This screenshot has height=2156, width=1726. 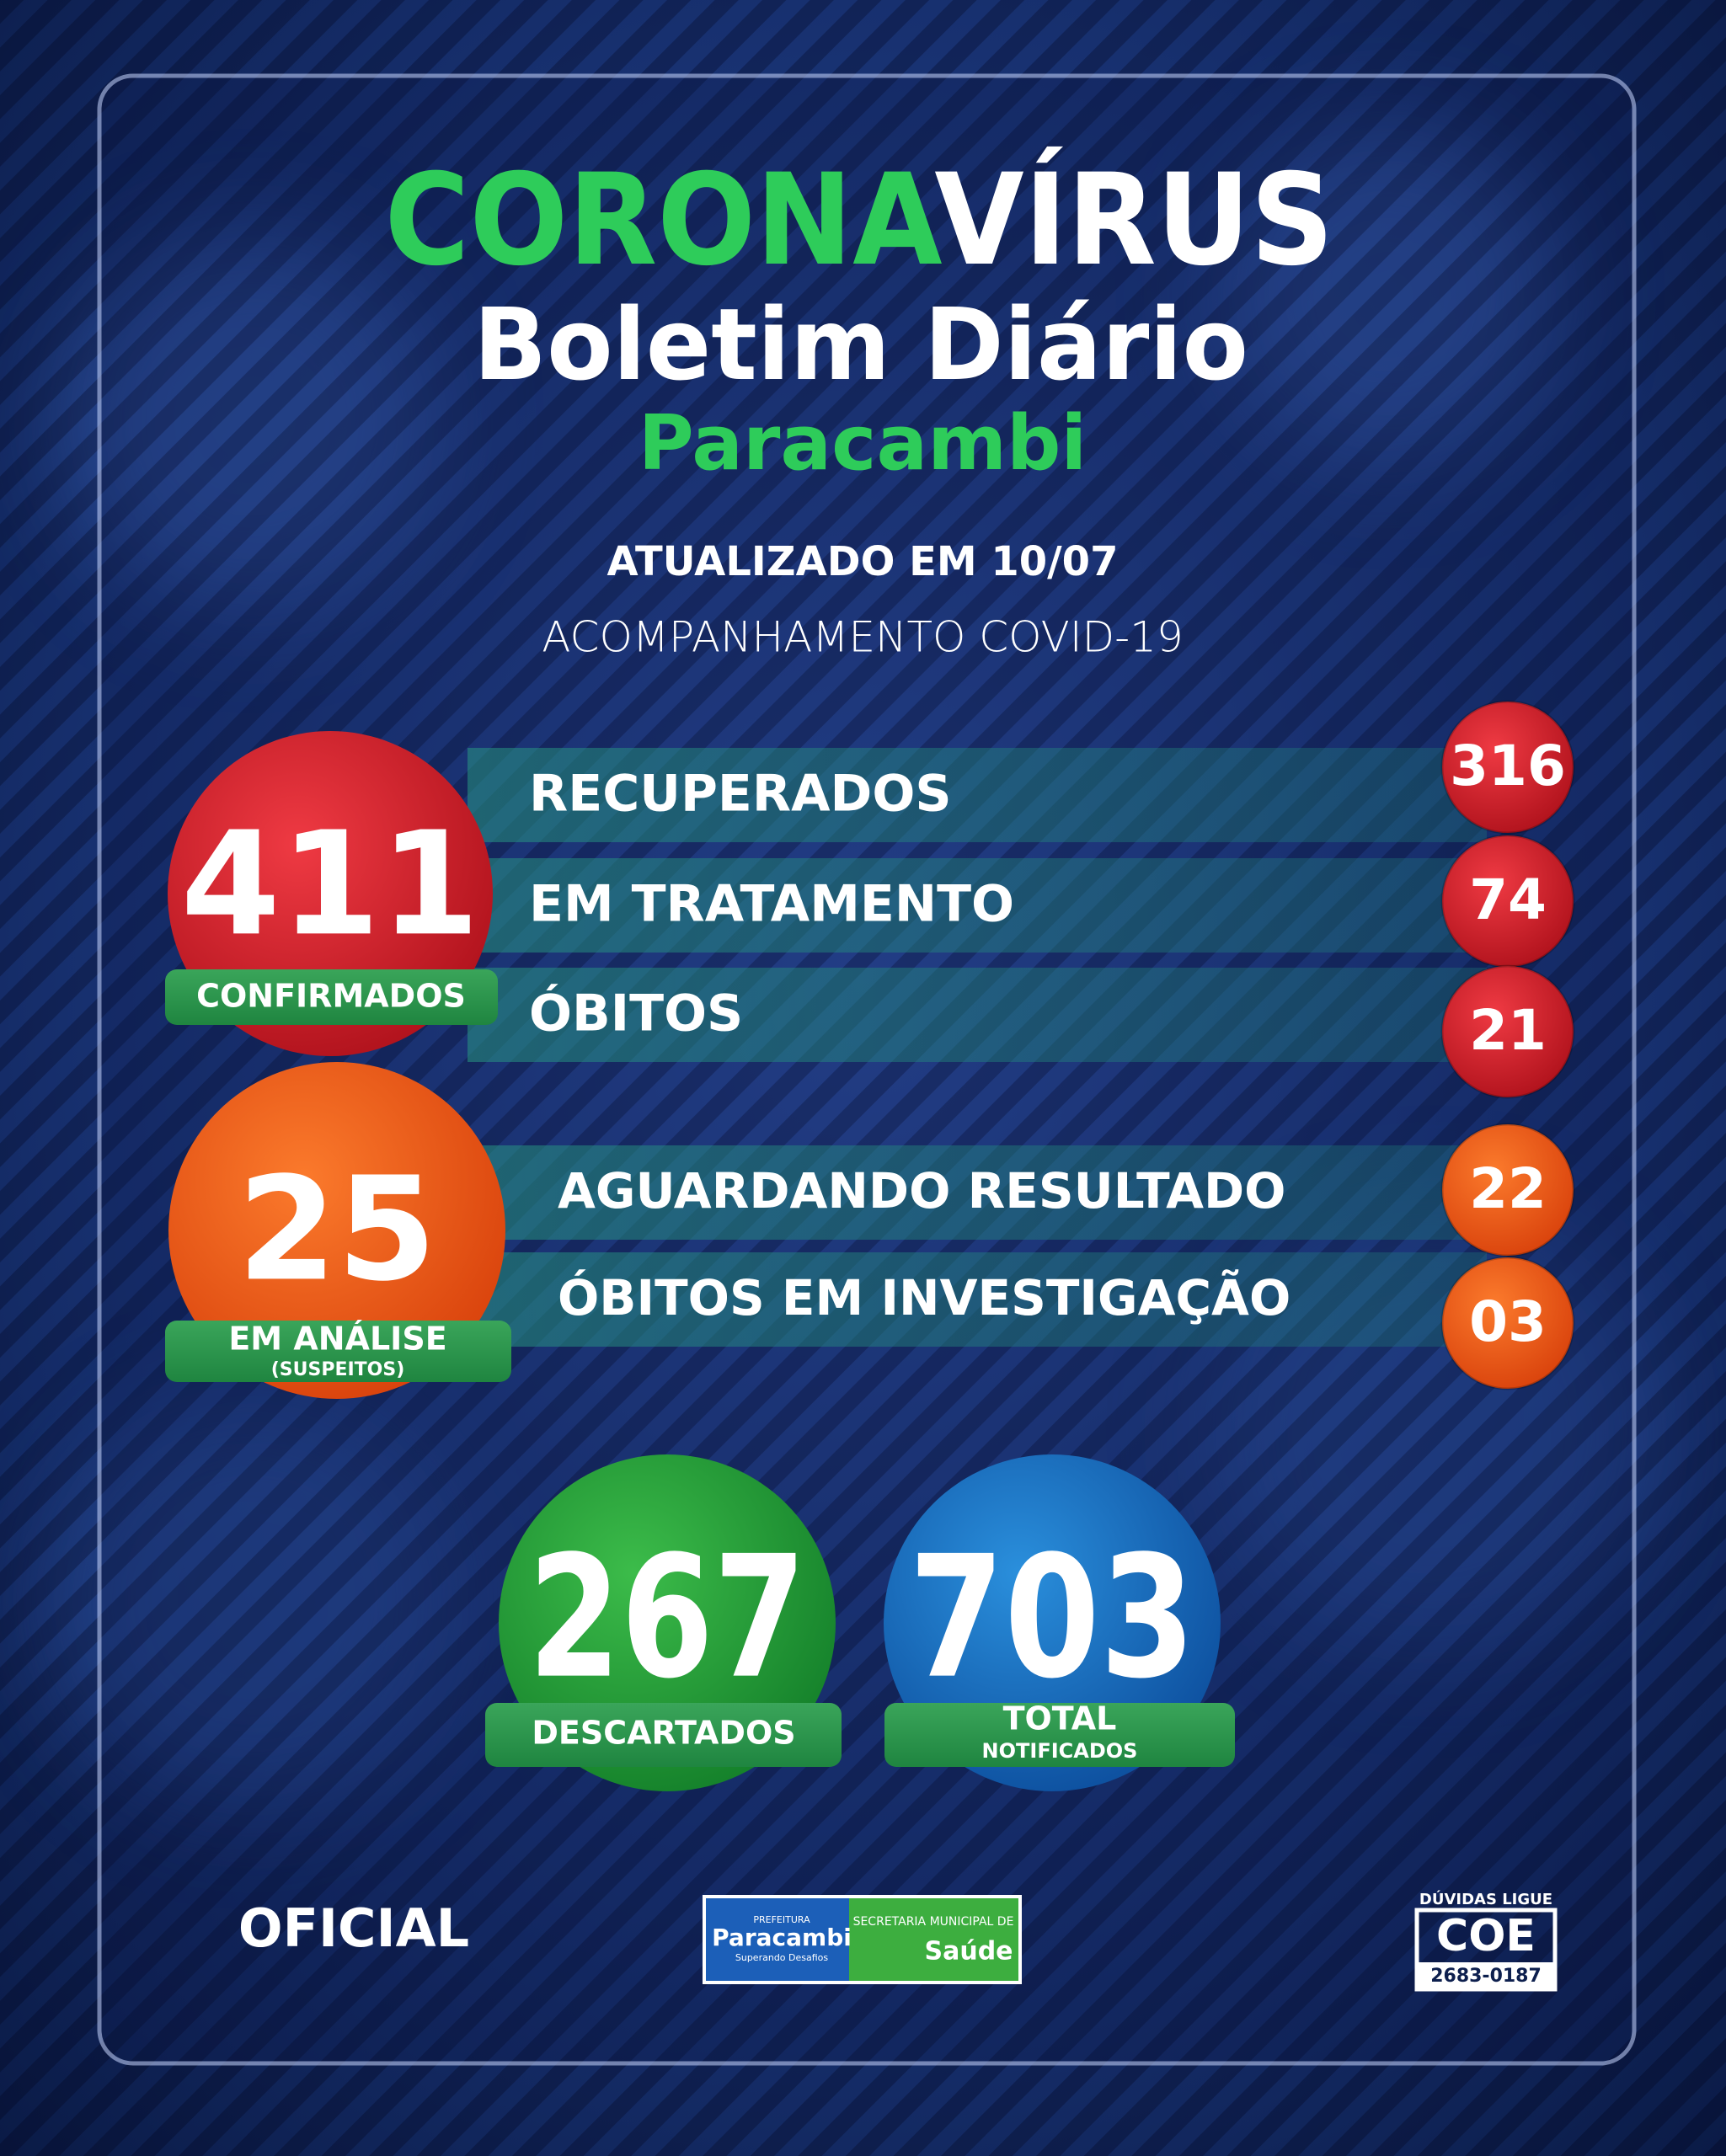 I want to click on official: OFICIAL, so click(x=353, y=1928).